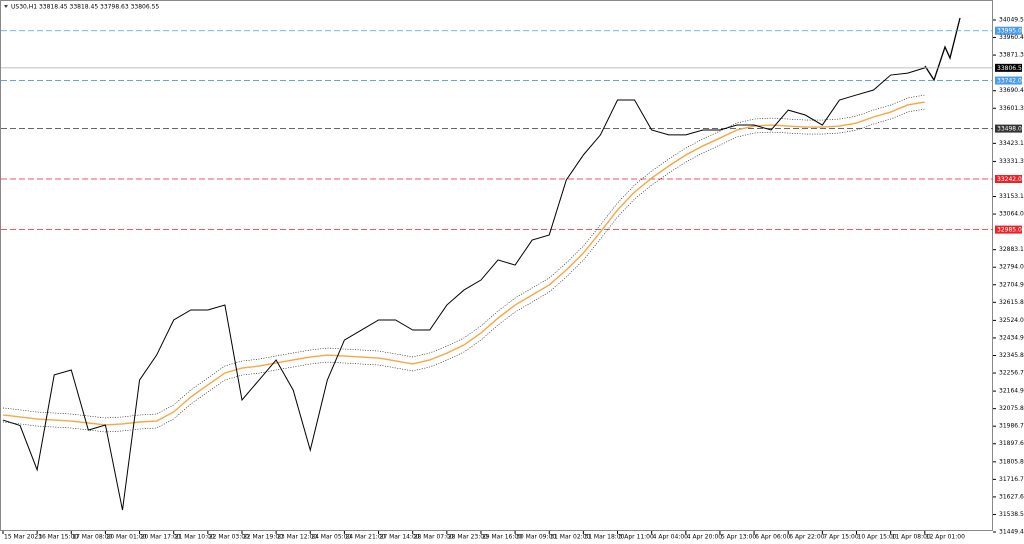 This screenshot has width=1024, height=544. I want to click on x-tick-label: 6 Apr 06:00, so click(772, 537).